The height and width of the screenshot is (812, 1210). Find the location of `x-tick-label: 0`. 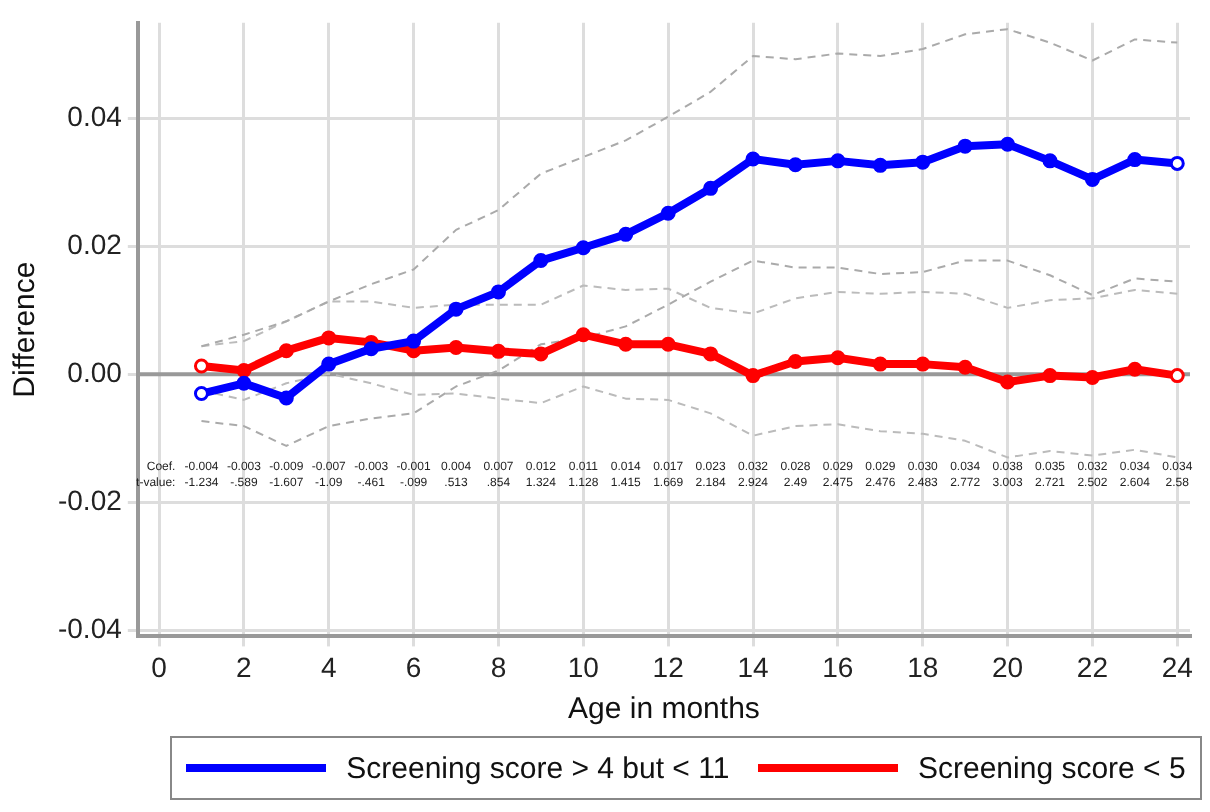

x-tick-label: 0 is located at coordinates (159, 666).